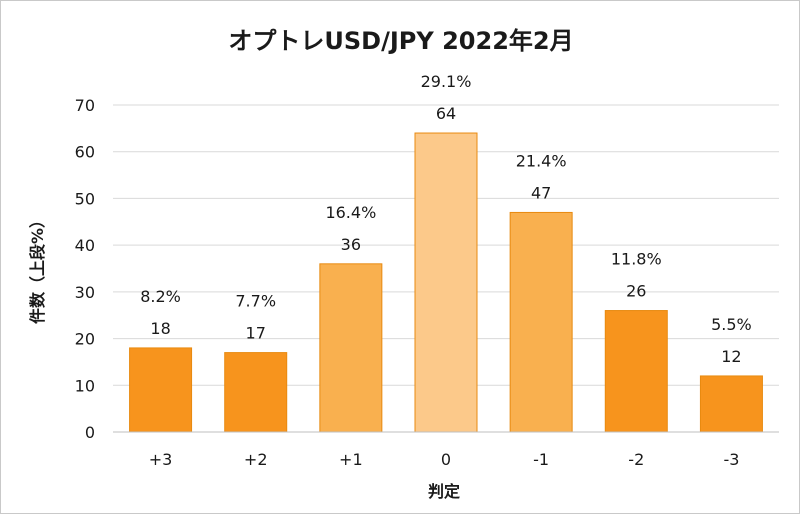 This screenshot has height=515, width=800. Describe the element at coordinates (444, 491) in the screenshot. I see `x-axis-title: 判定` at that location.